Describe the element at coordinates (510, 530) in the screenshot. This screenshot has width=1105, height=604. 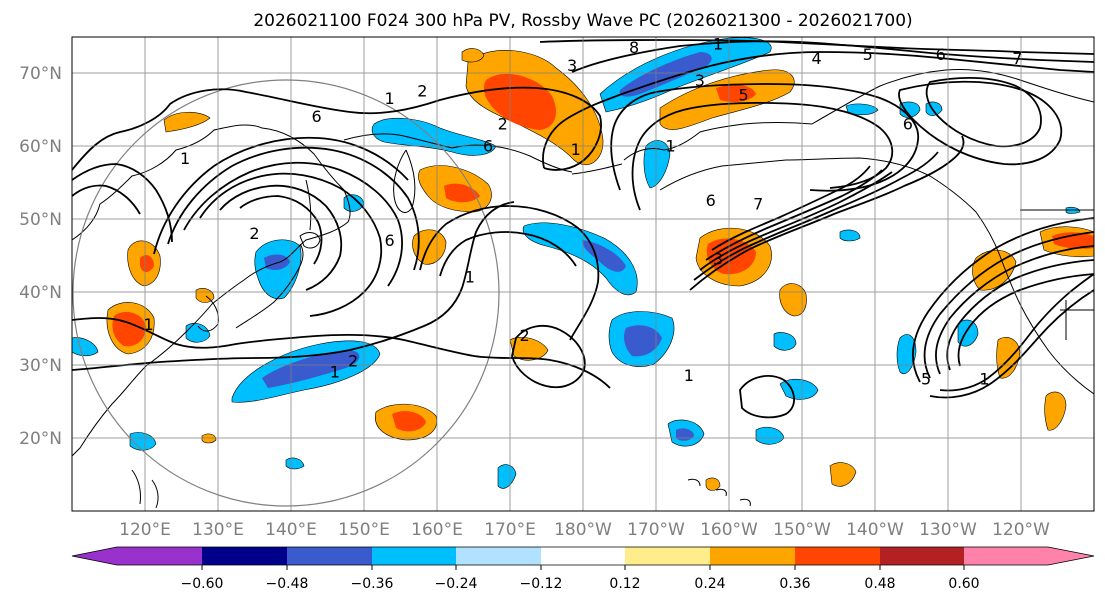
I see `lon-label: 170°E` at that location.